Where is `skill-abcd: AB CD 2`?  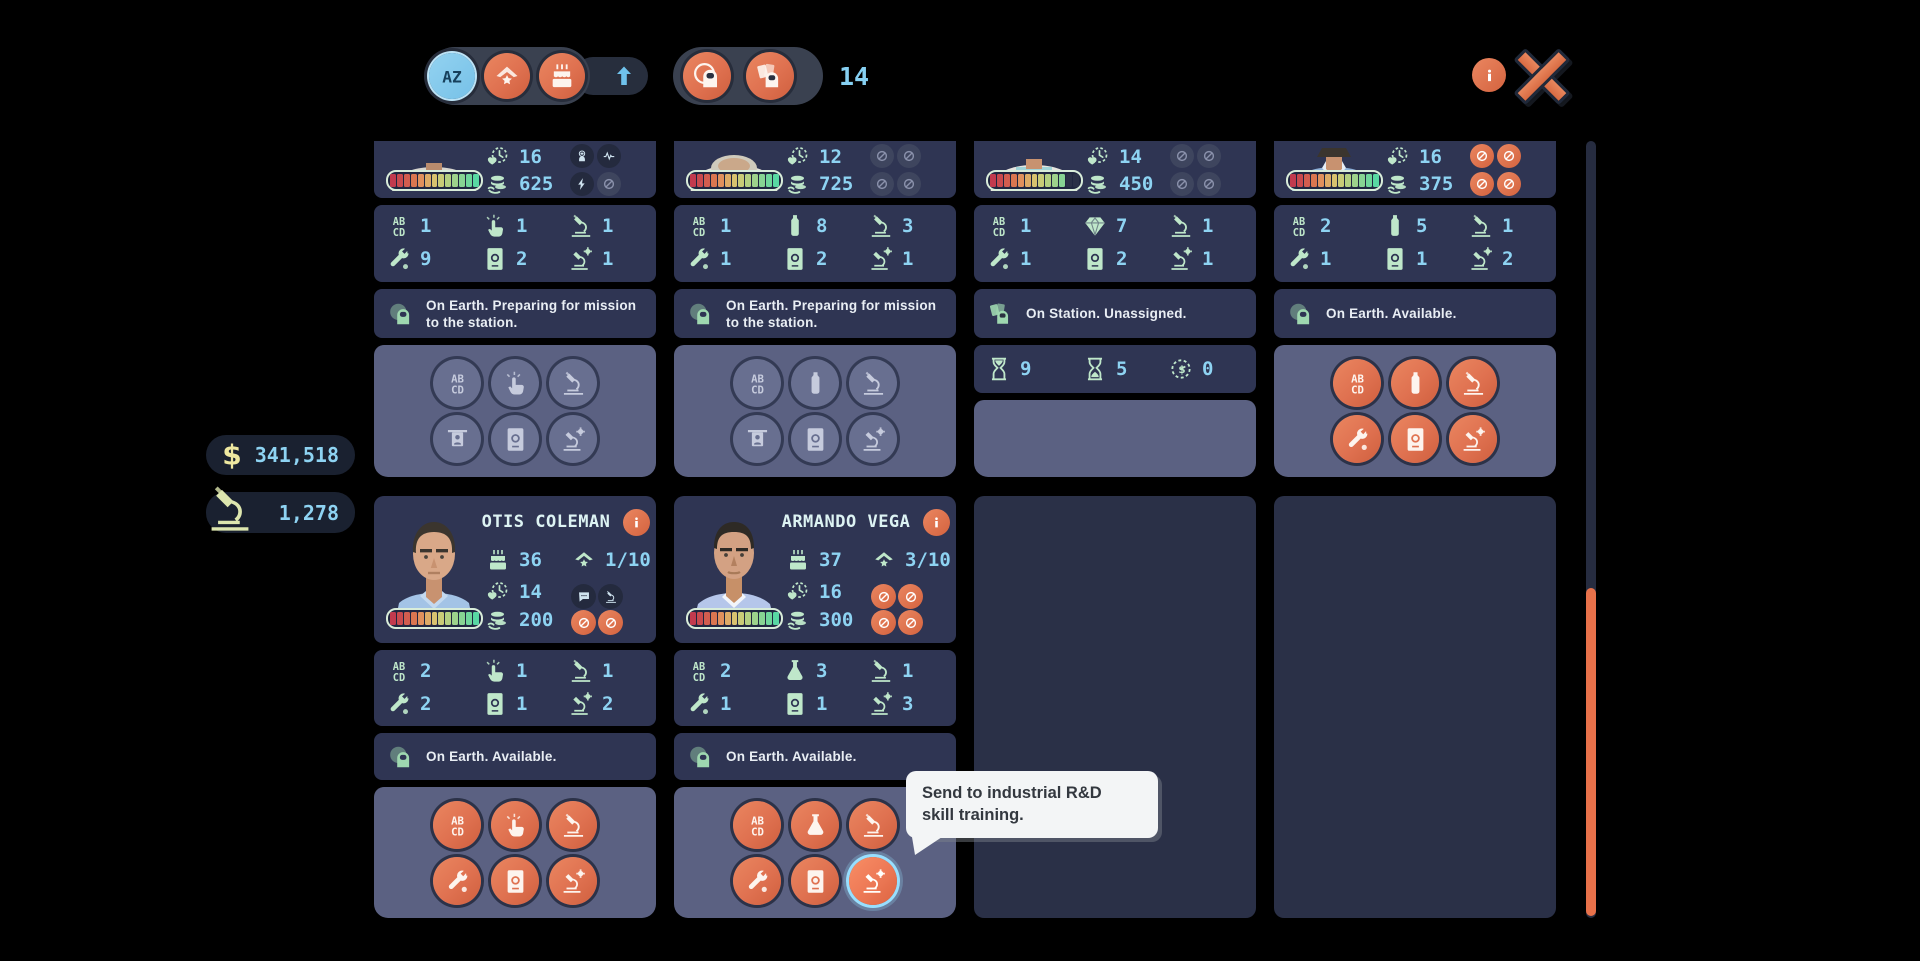
skill-abcd: AB CD 2 is located at coordinates (1309, 226).